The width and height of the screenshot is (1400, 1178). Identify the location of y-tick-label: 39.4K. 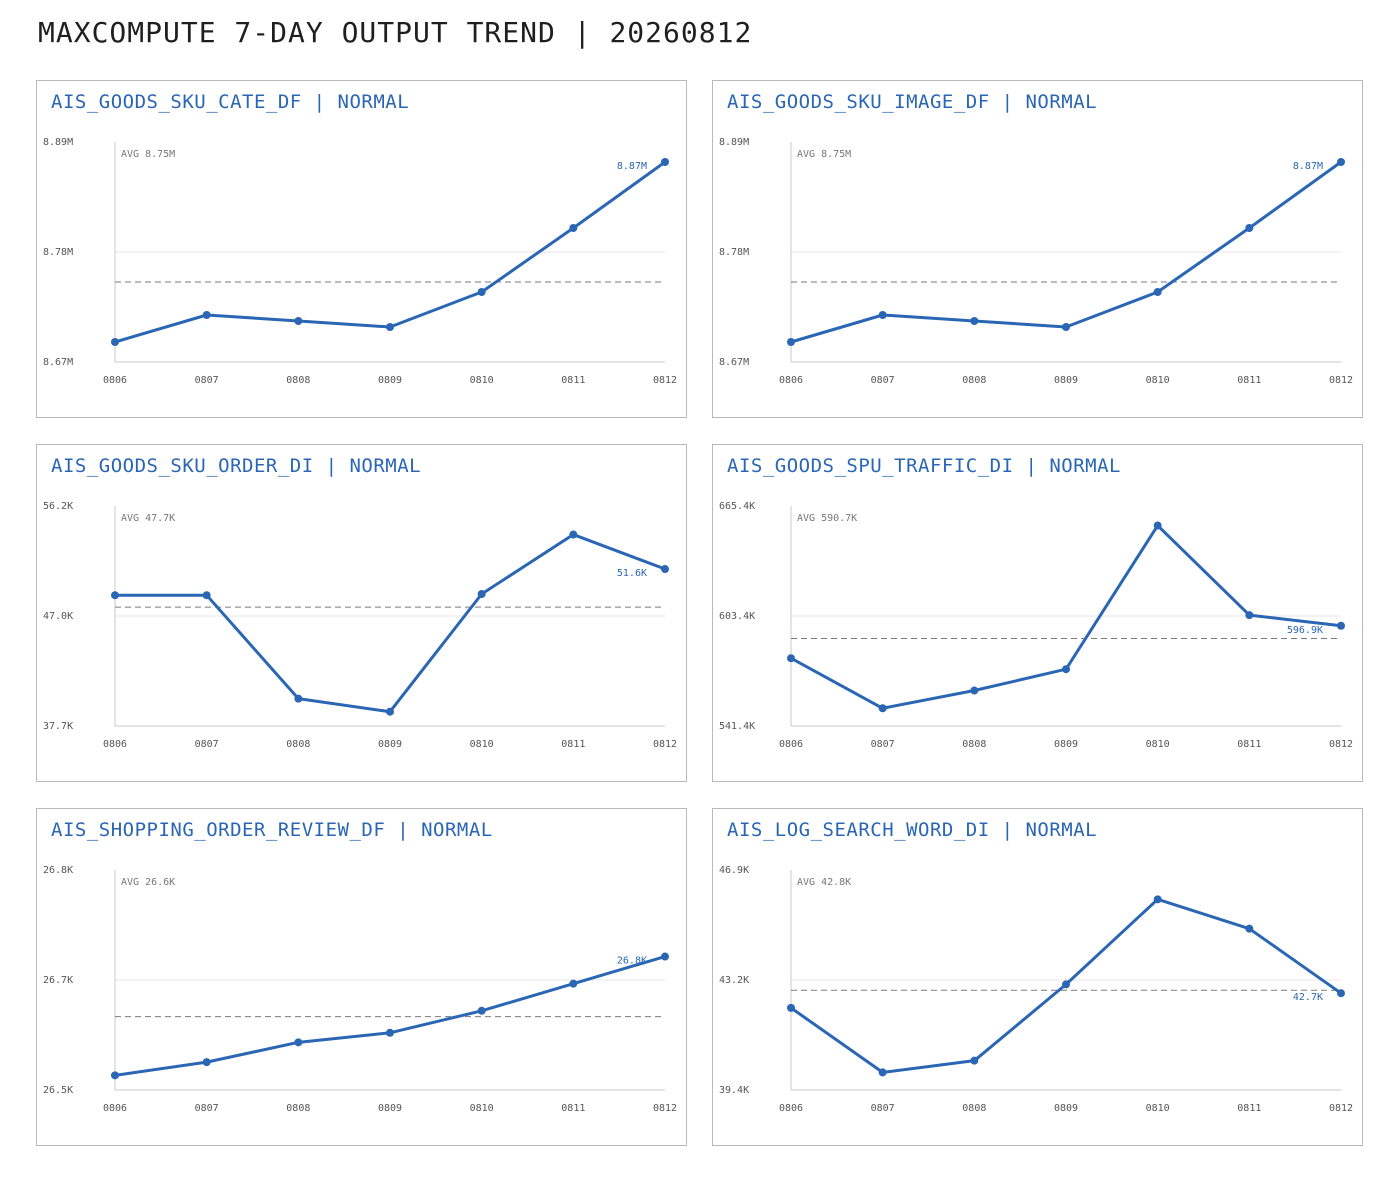
(734, 1090).